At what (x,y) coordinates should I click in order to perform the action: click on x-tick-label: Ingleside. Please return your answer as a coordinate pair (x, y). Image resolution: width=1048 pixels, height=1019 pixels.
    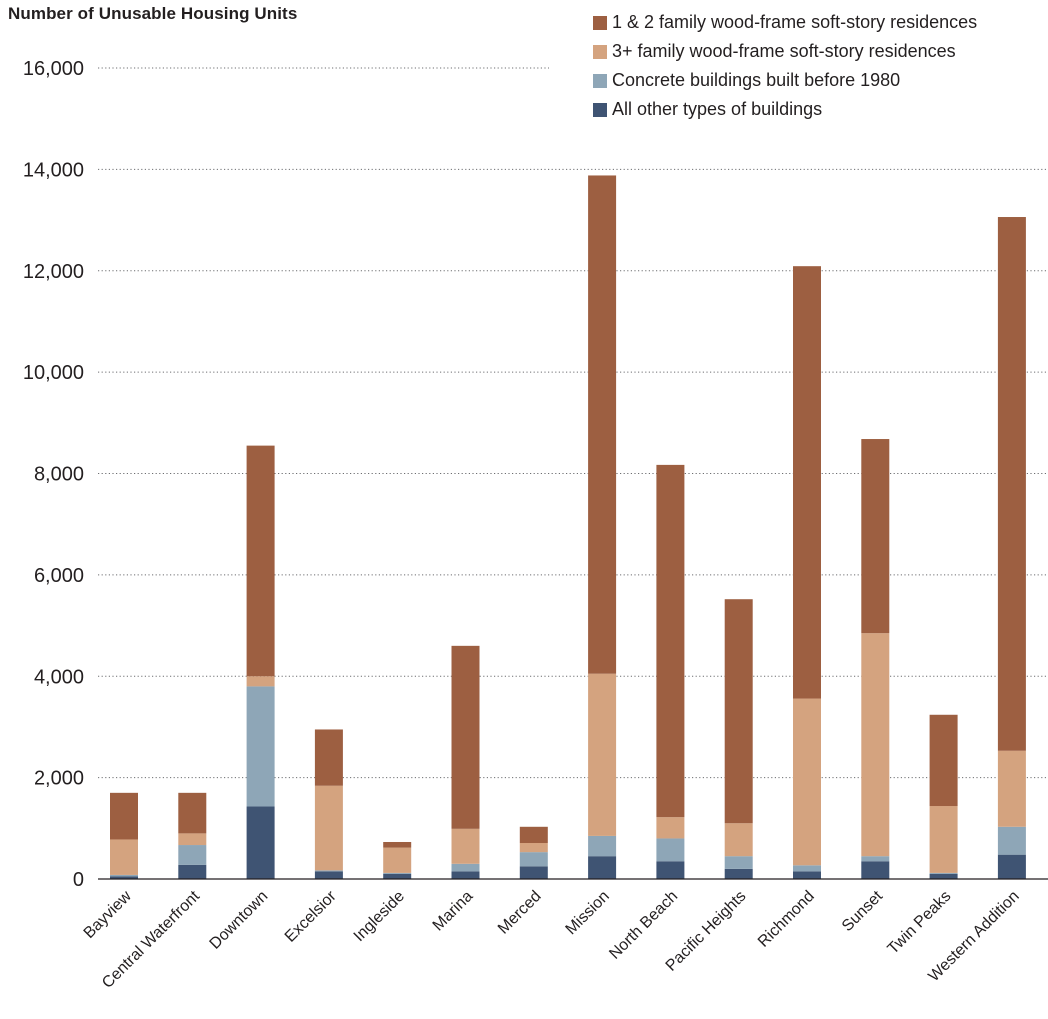
    Looking at the image, I should click on (379, 916).